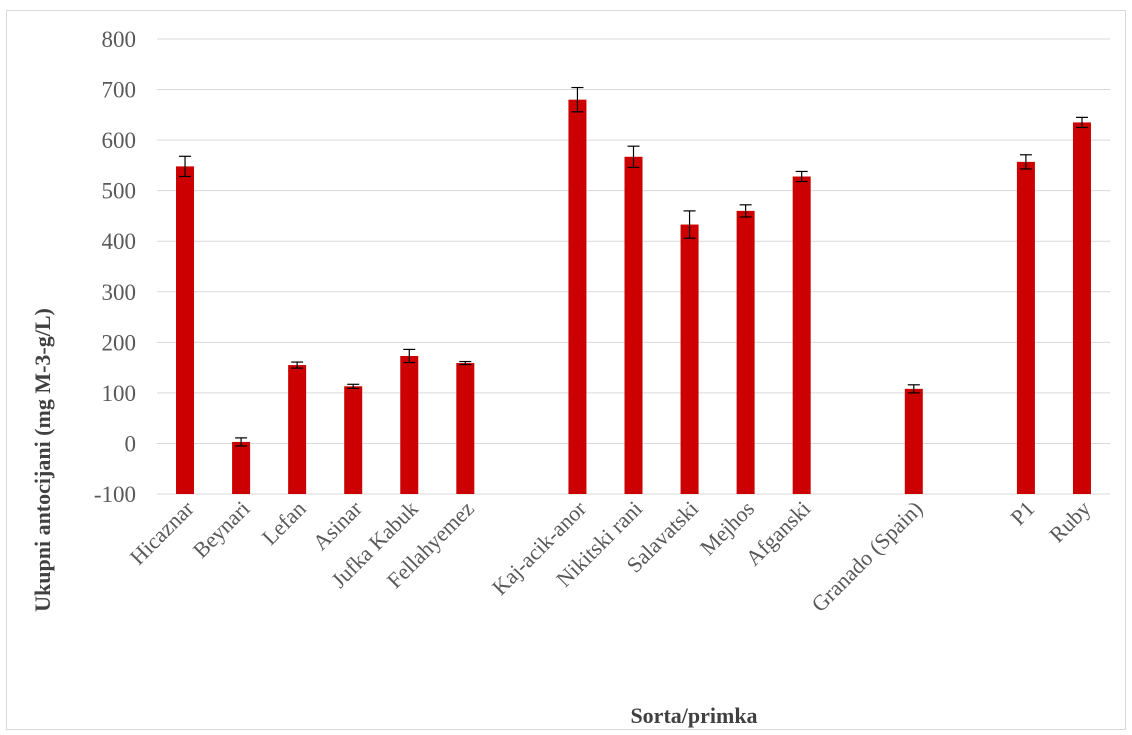 This screenshot has height=735, width=1132. What do you see at coordinates (1069, 521) in the screenshot?
I see `x-category-label: Ruby` at bounding box center [1069, 521].